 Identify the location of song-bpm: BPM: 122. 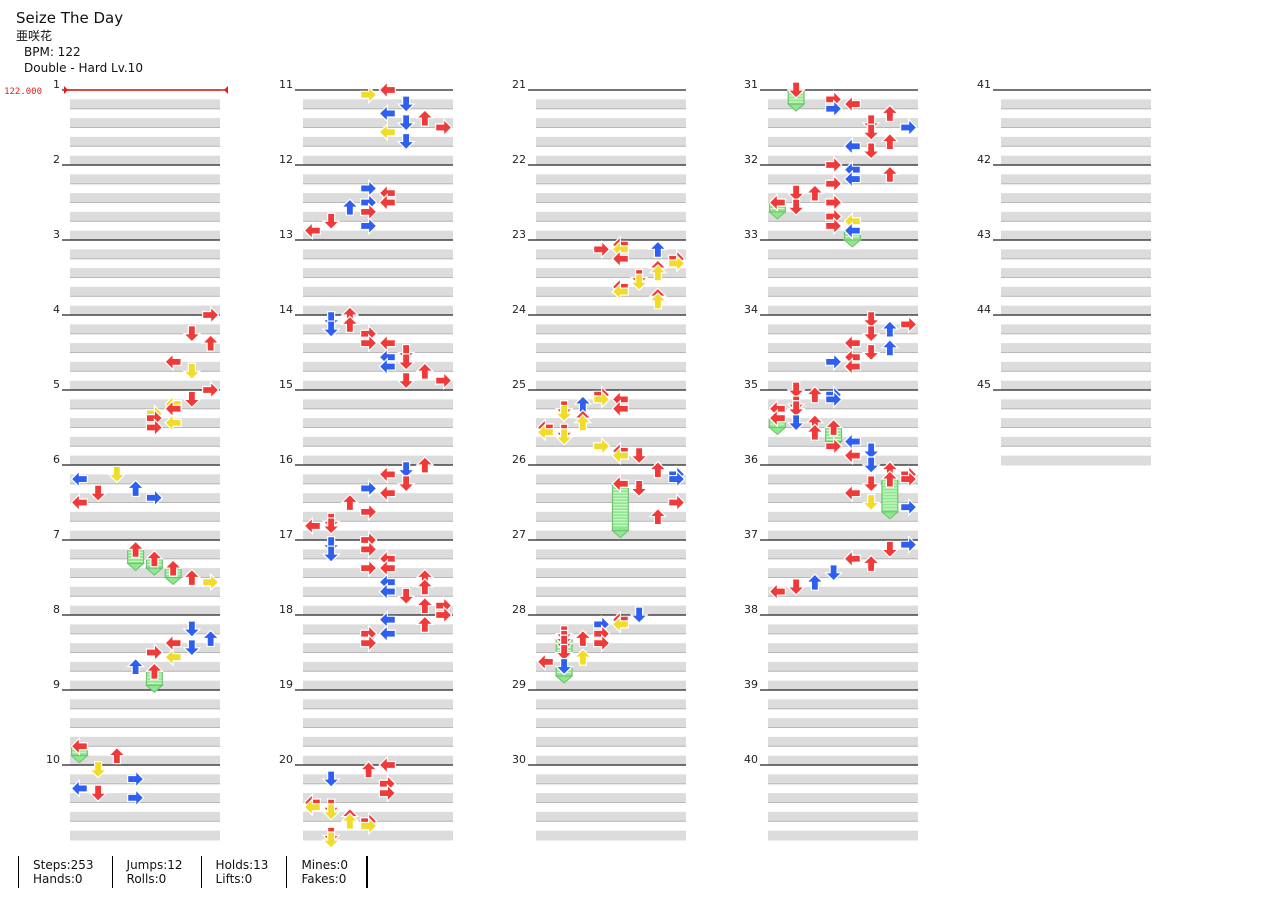
(52, 52).